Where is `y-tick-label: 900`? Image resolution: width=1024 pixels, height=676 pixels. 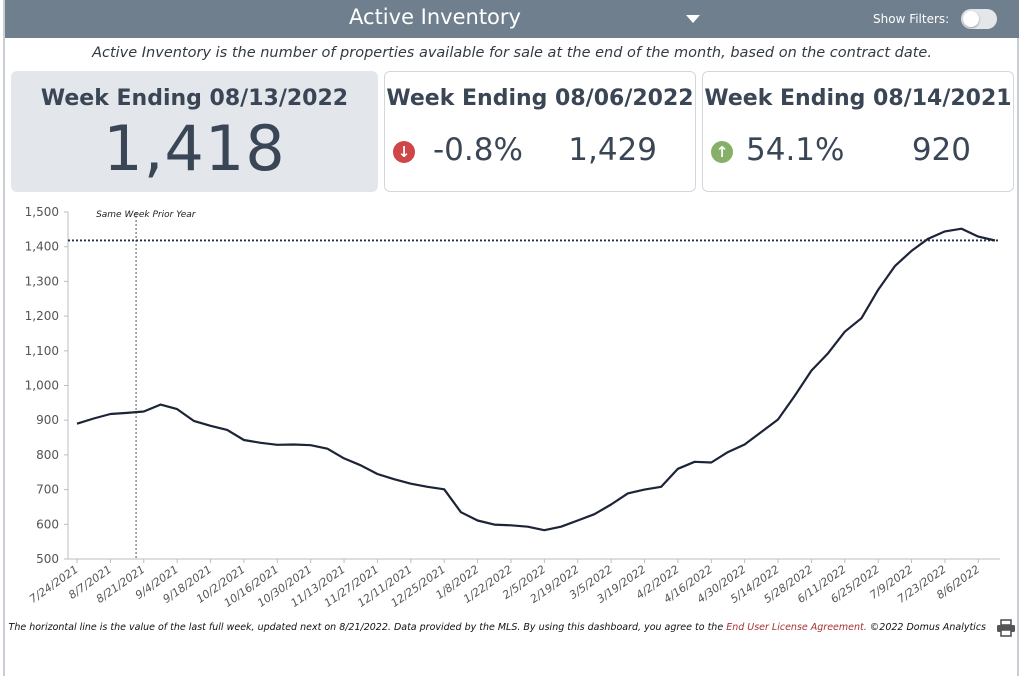 y-tick-label: 900 is located at coordinates (47, 420).